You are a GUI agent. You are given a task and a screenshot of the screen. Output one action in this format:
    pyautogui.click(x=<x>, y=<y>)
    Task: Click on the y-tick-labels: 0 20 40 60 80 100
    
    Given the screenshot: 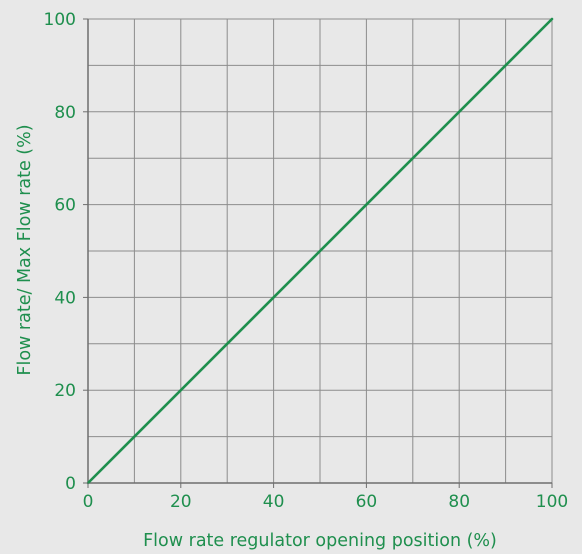 What is the action you would take?
    pyautogui.click(x=66, y=252)
    